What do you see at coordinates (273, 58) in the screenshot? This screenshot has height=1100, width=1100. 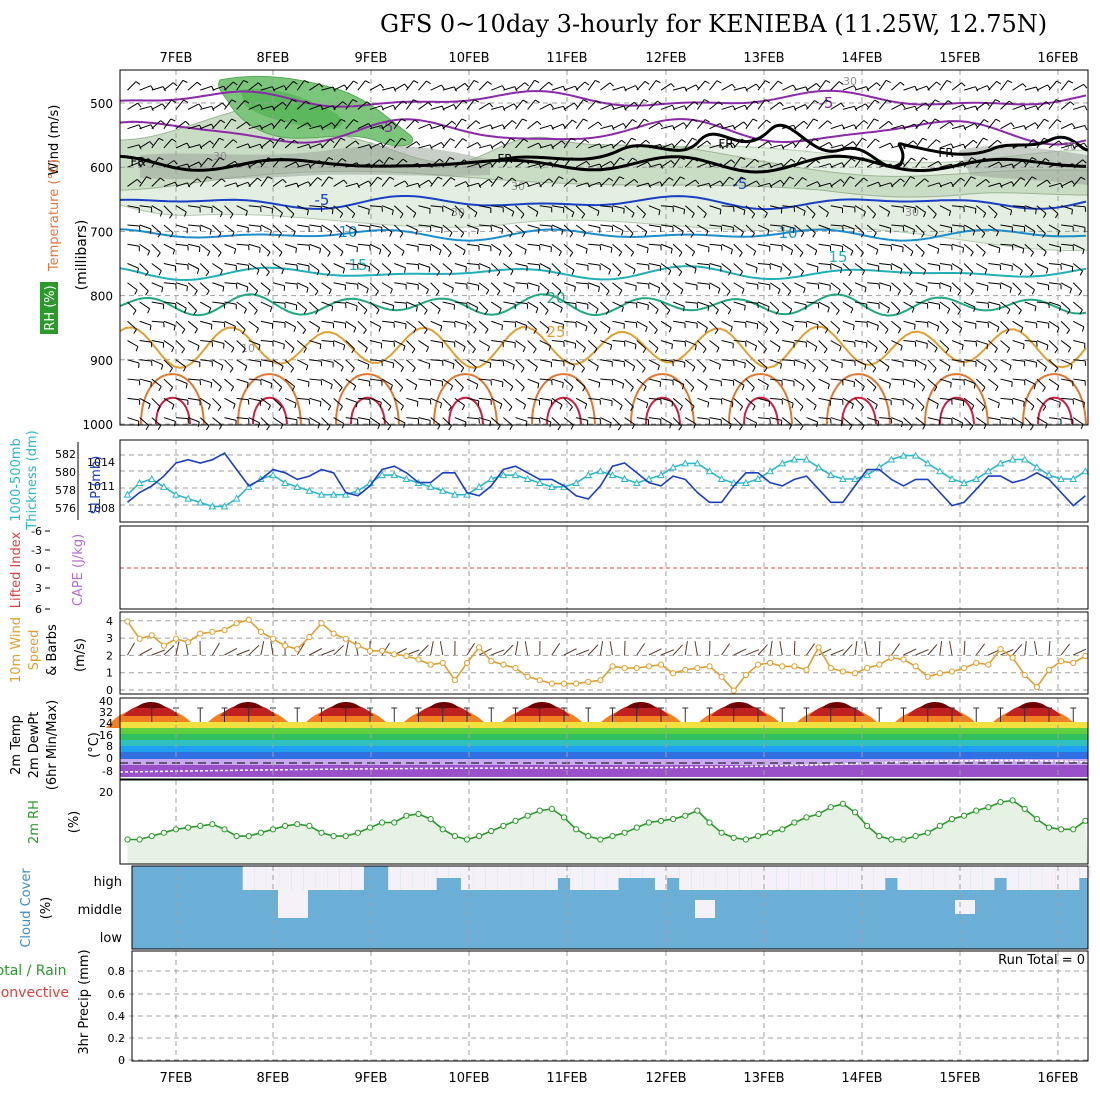 I see `date-label-top: 8FEB` at bounding box center [273, 58].